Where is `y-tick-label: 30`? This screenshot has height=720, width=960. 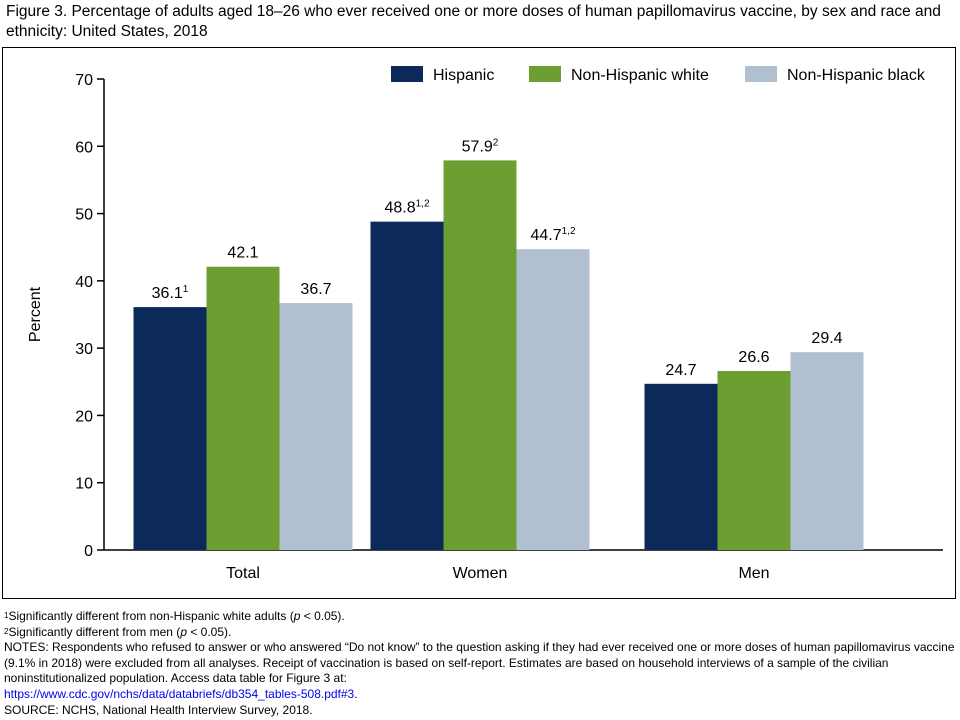
y-tick-label: 30 is located at coordinates (84, 349).